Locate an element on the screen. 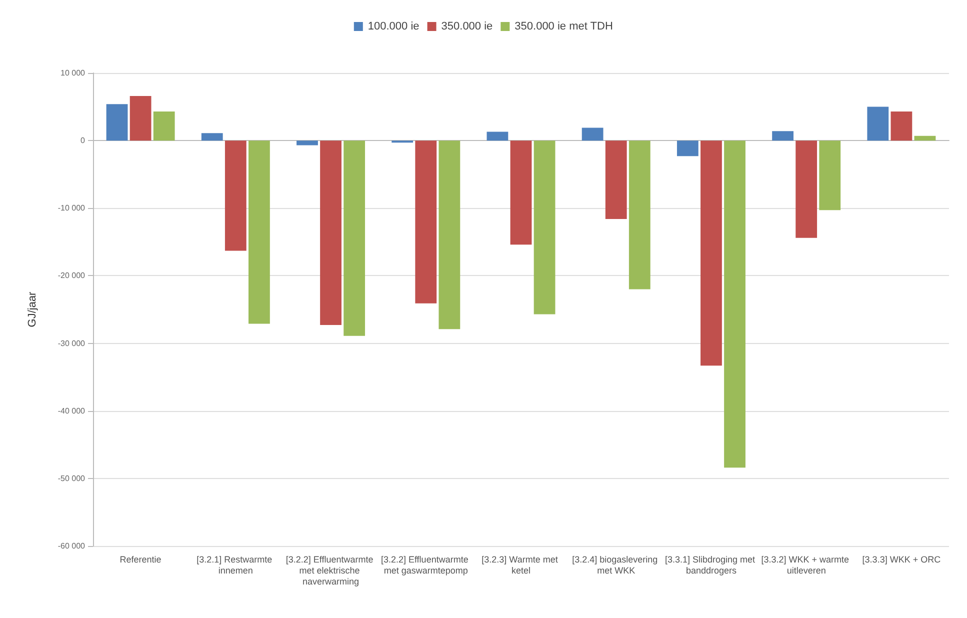 The height and width of the screenshot is (618, 967). y-tick-label: 10 000 is located at coordinates (73, 73).